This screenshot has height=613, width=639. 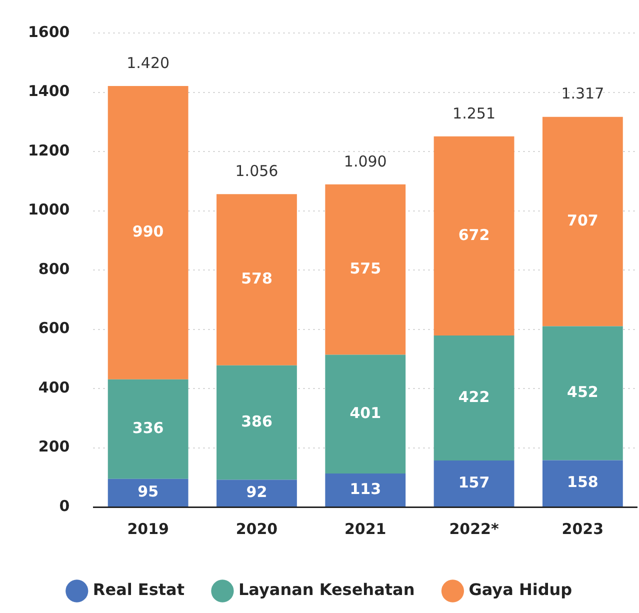 I want to click on y-tick-label: 600, so click(x=54, y=328).